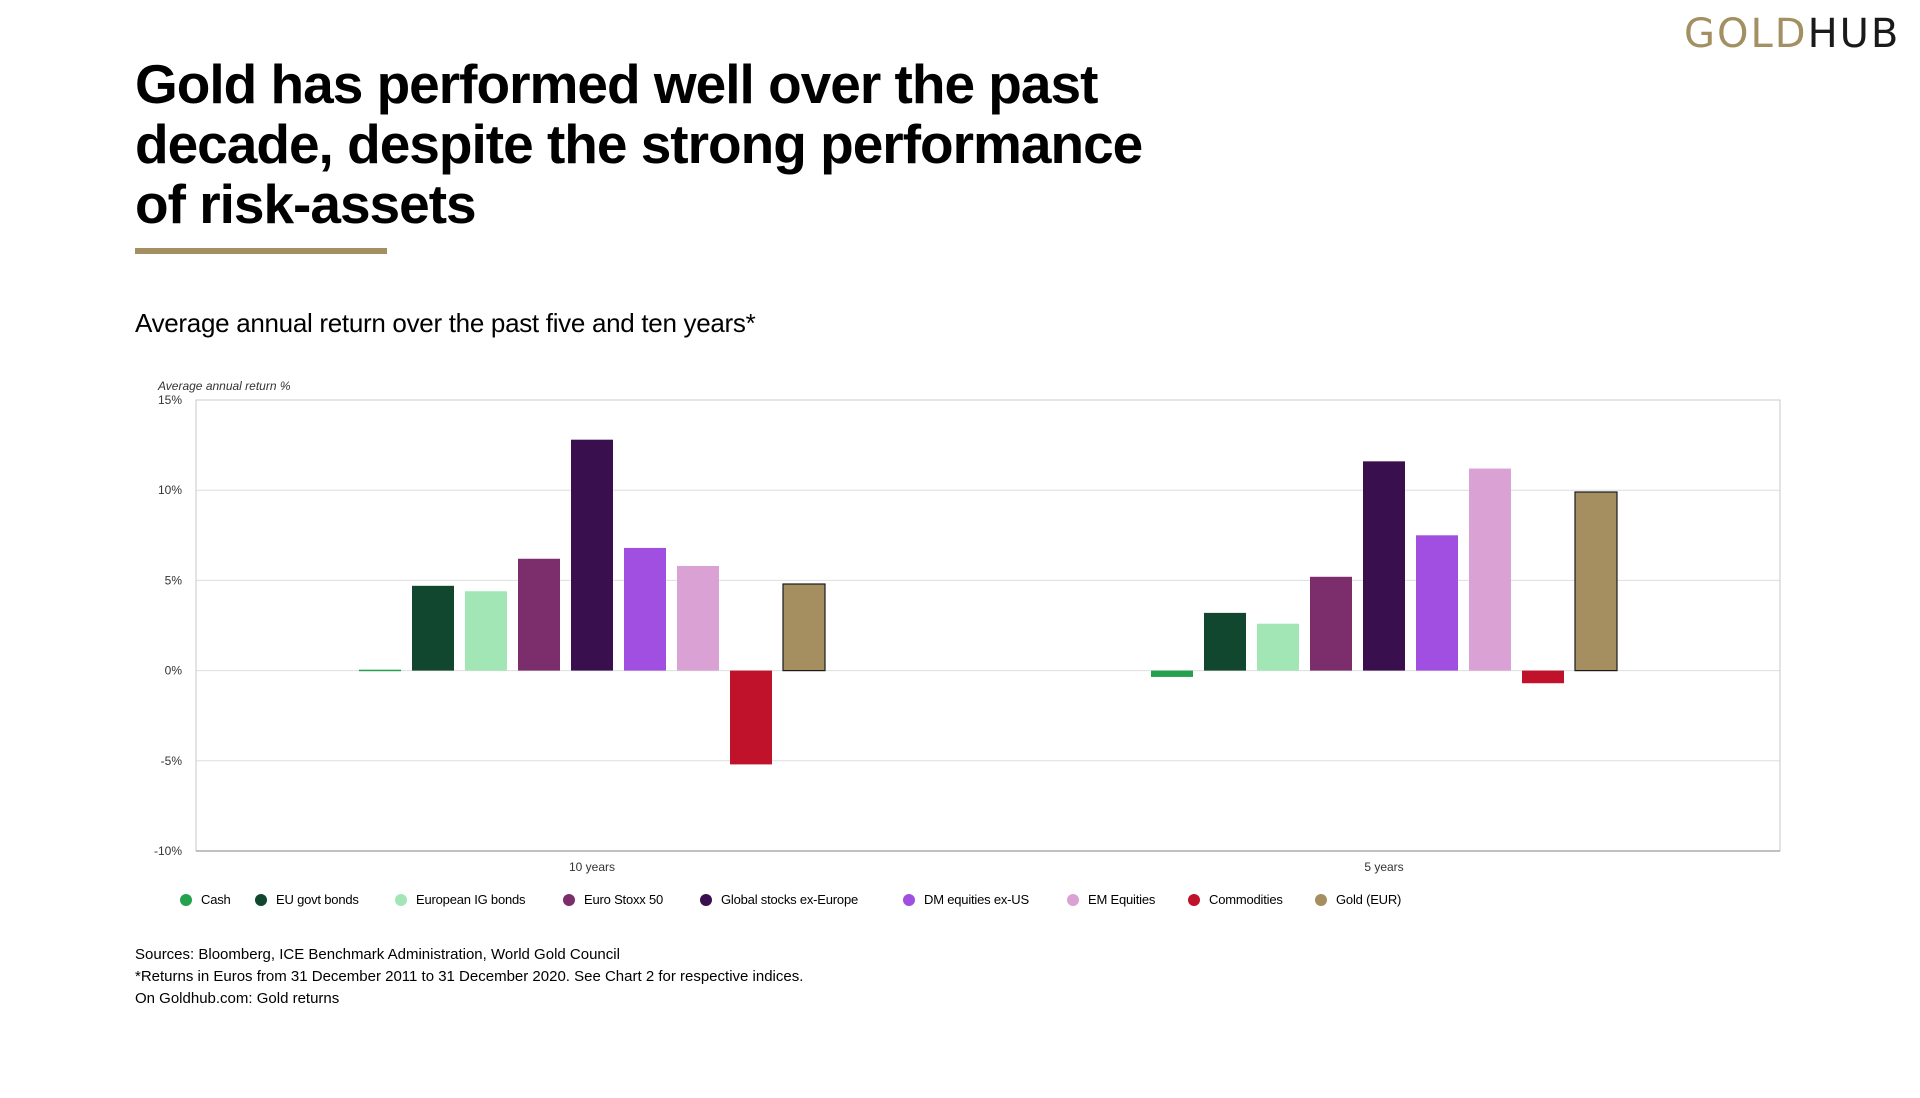 The width and height of the screenshot is (1920, 1098). What do you see at coordinates (172, 761) in the screenshot?
I see `y-tick-label: -5%` at bounding box center [172, 761].